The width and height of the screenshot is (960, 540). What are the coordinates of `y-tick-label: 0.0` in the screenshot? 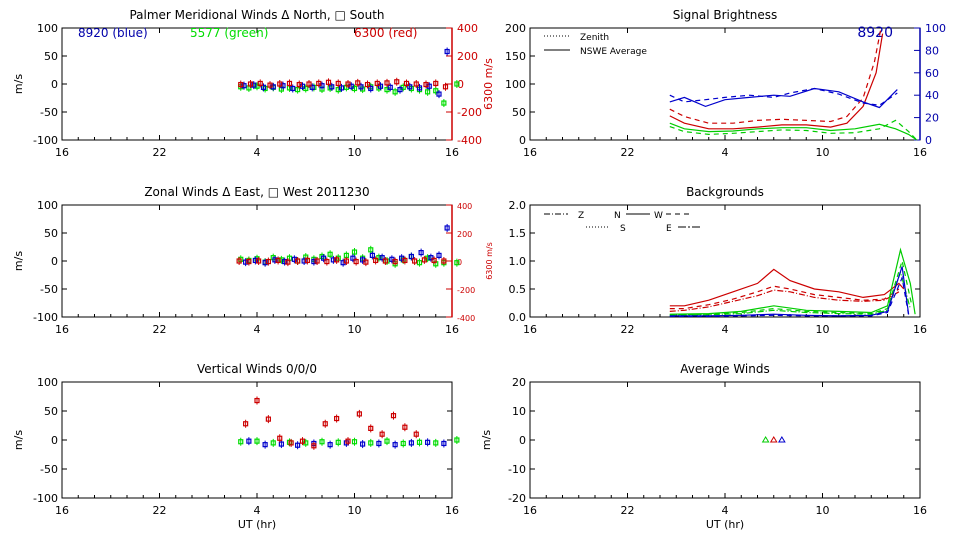 It's located at (518, 317).